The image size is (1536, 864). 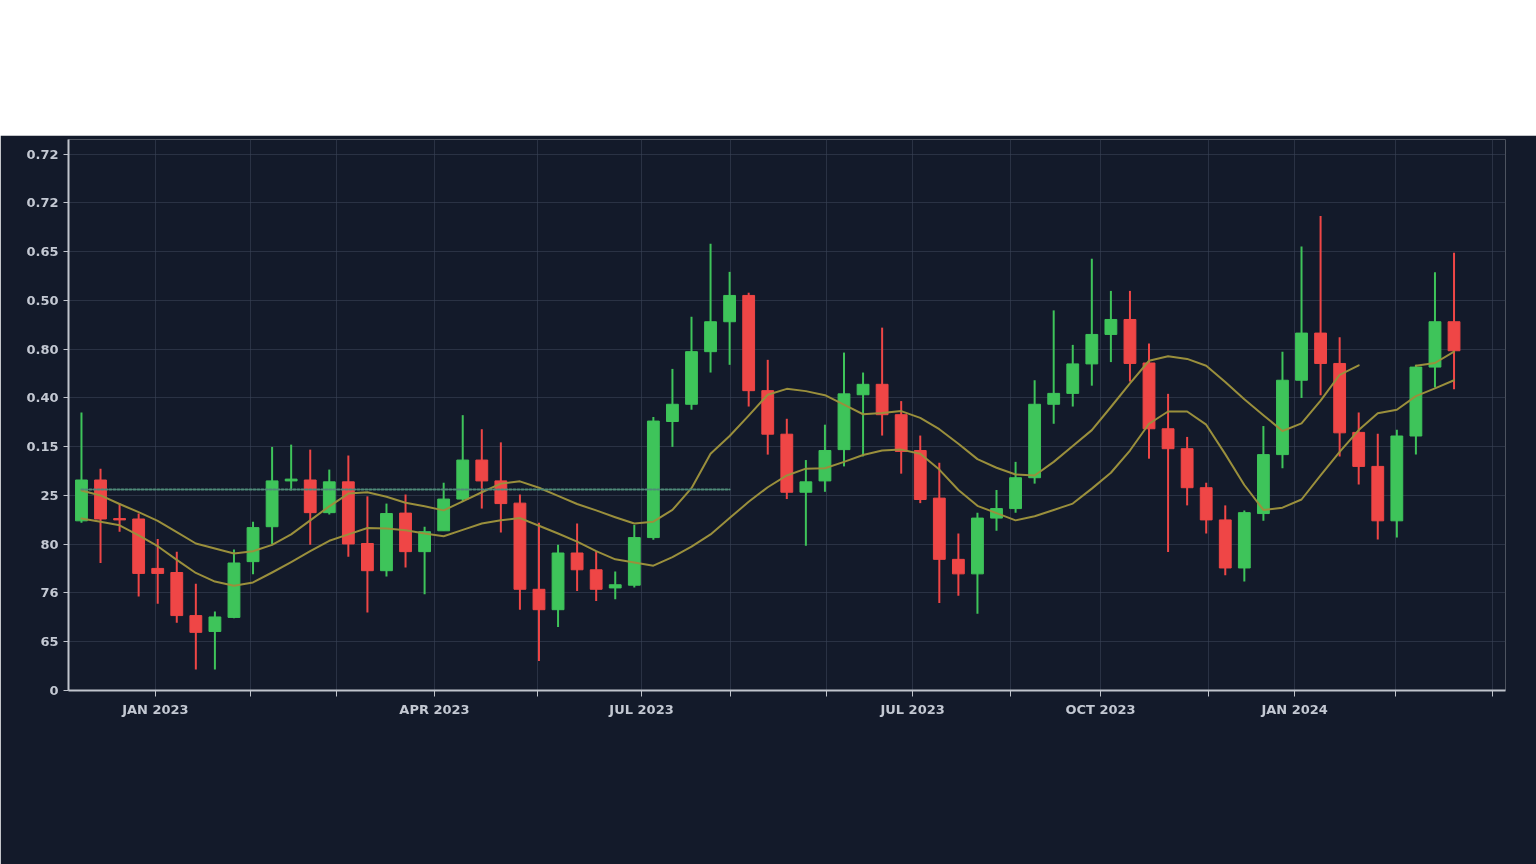 What do you see at coordinates (1294, 709) in the screenshot?
I see `text: JAN 2024` at bounding box center [1294, 709].